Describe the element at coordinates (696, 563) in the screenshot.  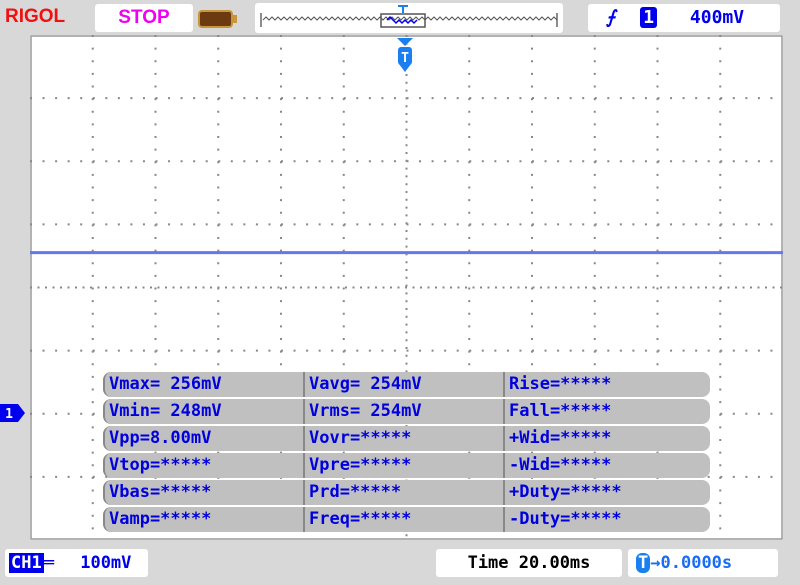
I see `trigger-offset-value: 0.0000s` at that location.